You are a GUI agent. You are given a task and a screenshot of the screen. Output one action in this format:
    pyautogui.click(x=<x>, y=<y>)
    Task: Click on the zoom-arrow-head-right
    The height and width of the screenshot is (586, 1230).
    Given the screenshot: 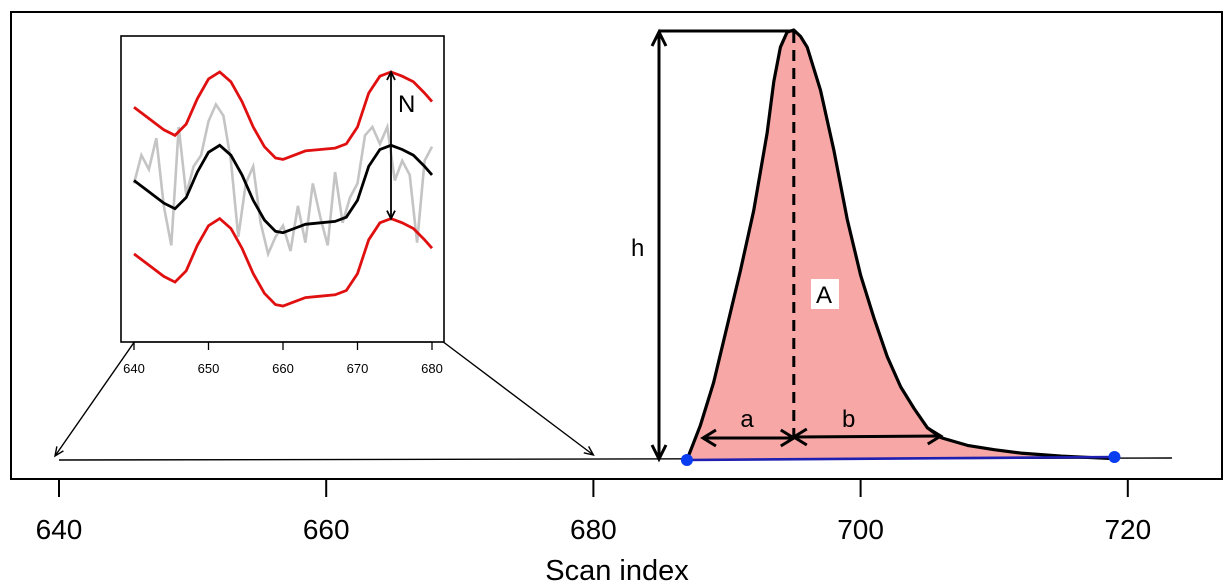 What is the action you would take?
    pyautogui.click(x=589, y=451)
    